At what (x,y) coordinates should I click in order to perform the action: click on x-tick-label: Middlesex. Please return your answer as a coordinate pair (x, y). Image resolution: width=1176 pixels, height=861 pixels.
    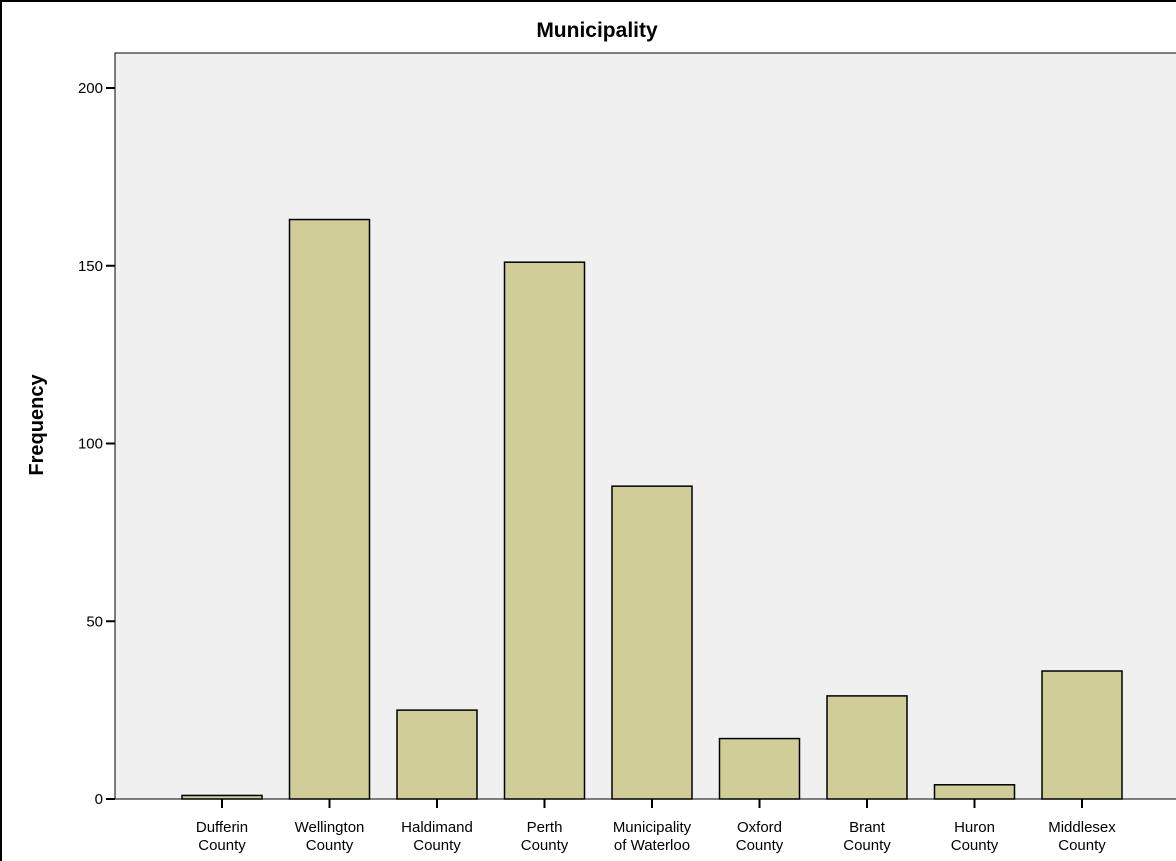
    Looking at the image, I should click on (1082, 827).